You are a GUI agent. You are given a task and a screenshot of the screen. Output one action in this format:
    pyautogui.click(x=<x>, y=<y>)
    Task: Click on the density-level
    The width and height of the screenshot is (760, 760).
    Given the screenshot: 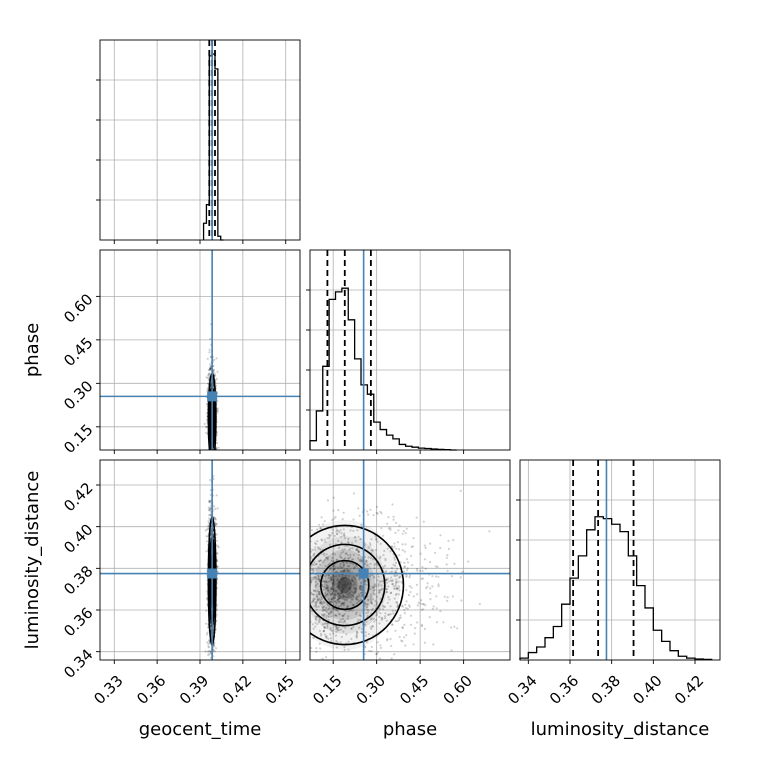 What is the action you would take?
    pyautogui.click(x=344, y=585)
    